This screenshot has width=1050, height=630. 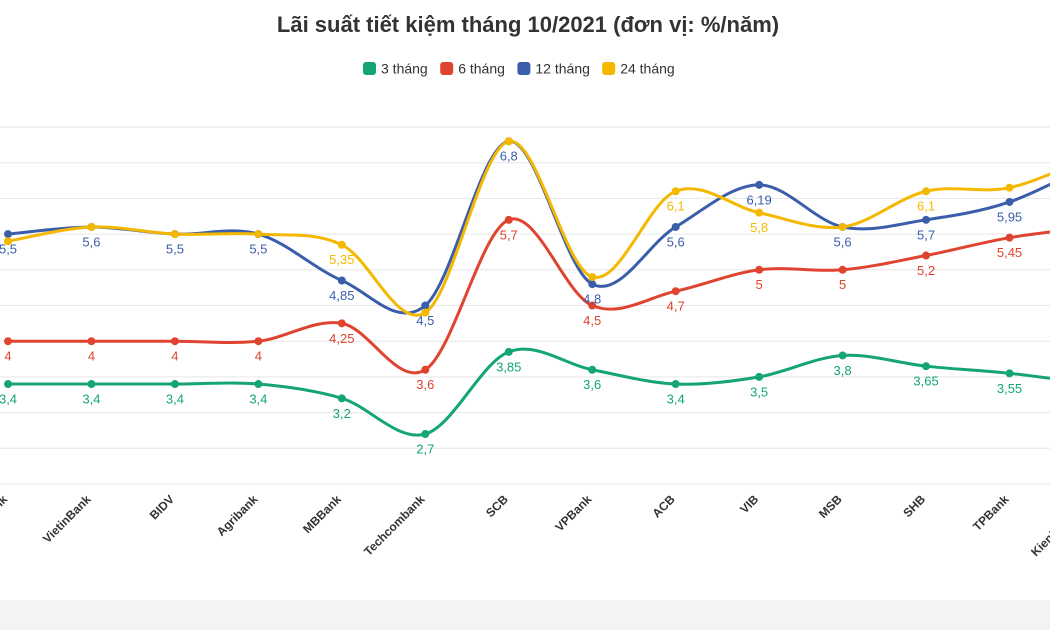 What do you see at coordinates (647, 69) in the screenshot?
I see `legend-label: 24 tháng` at bounding box center [647, 69].